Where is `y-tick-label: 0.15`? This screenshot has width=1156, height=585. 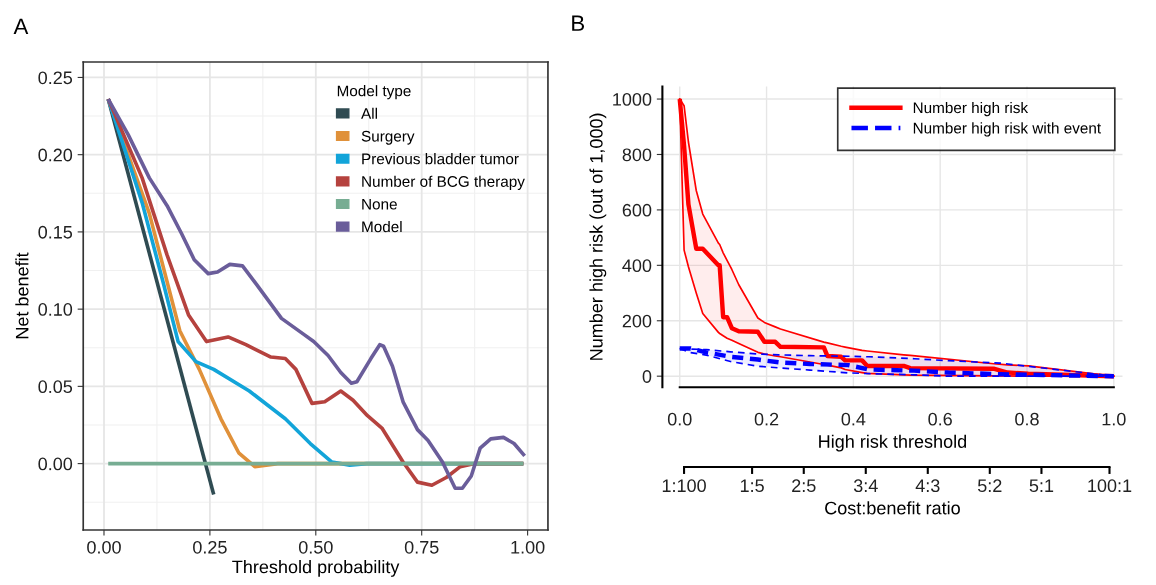 y-tick-label: 0.15 is located at coordinates (55, 232).